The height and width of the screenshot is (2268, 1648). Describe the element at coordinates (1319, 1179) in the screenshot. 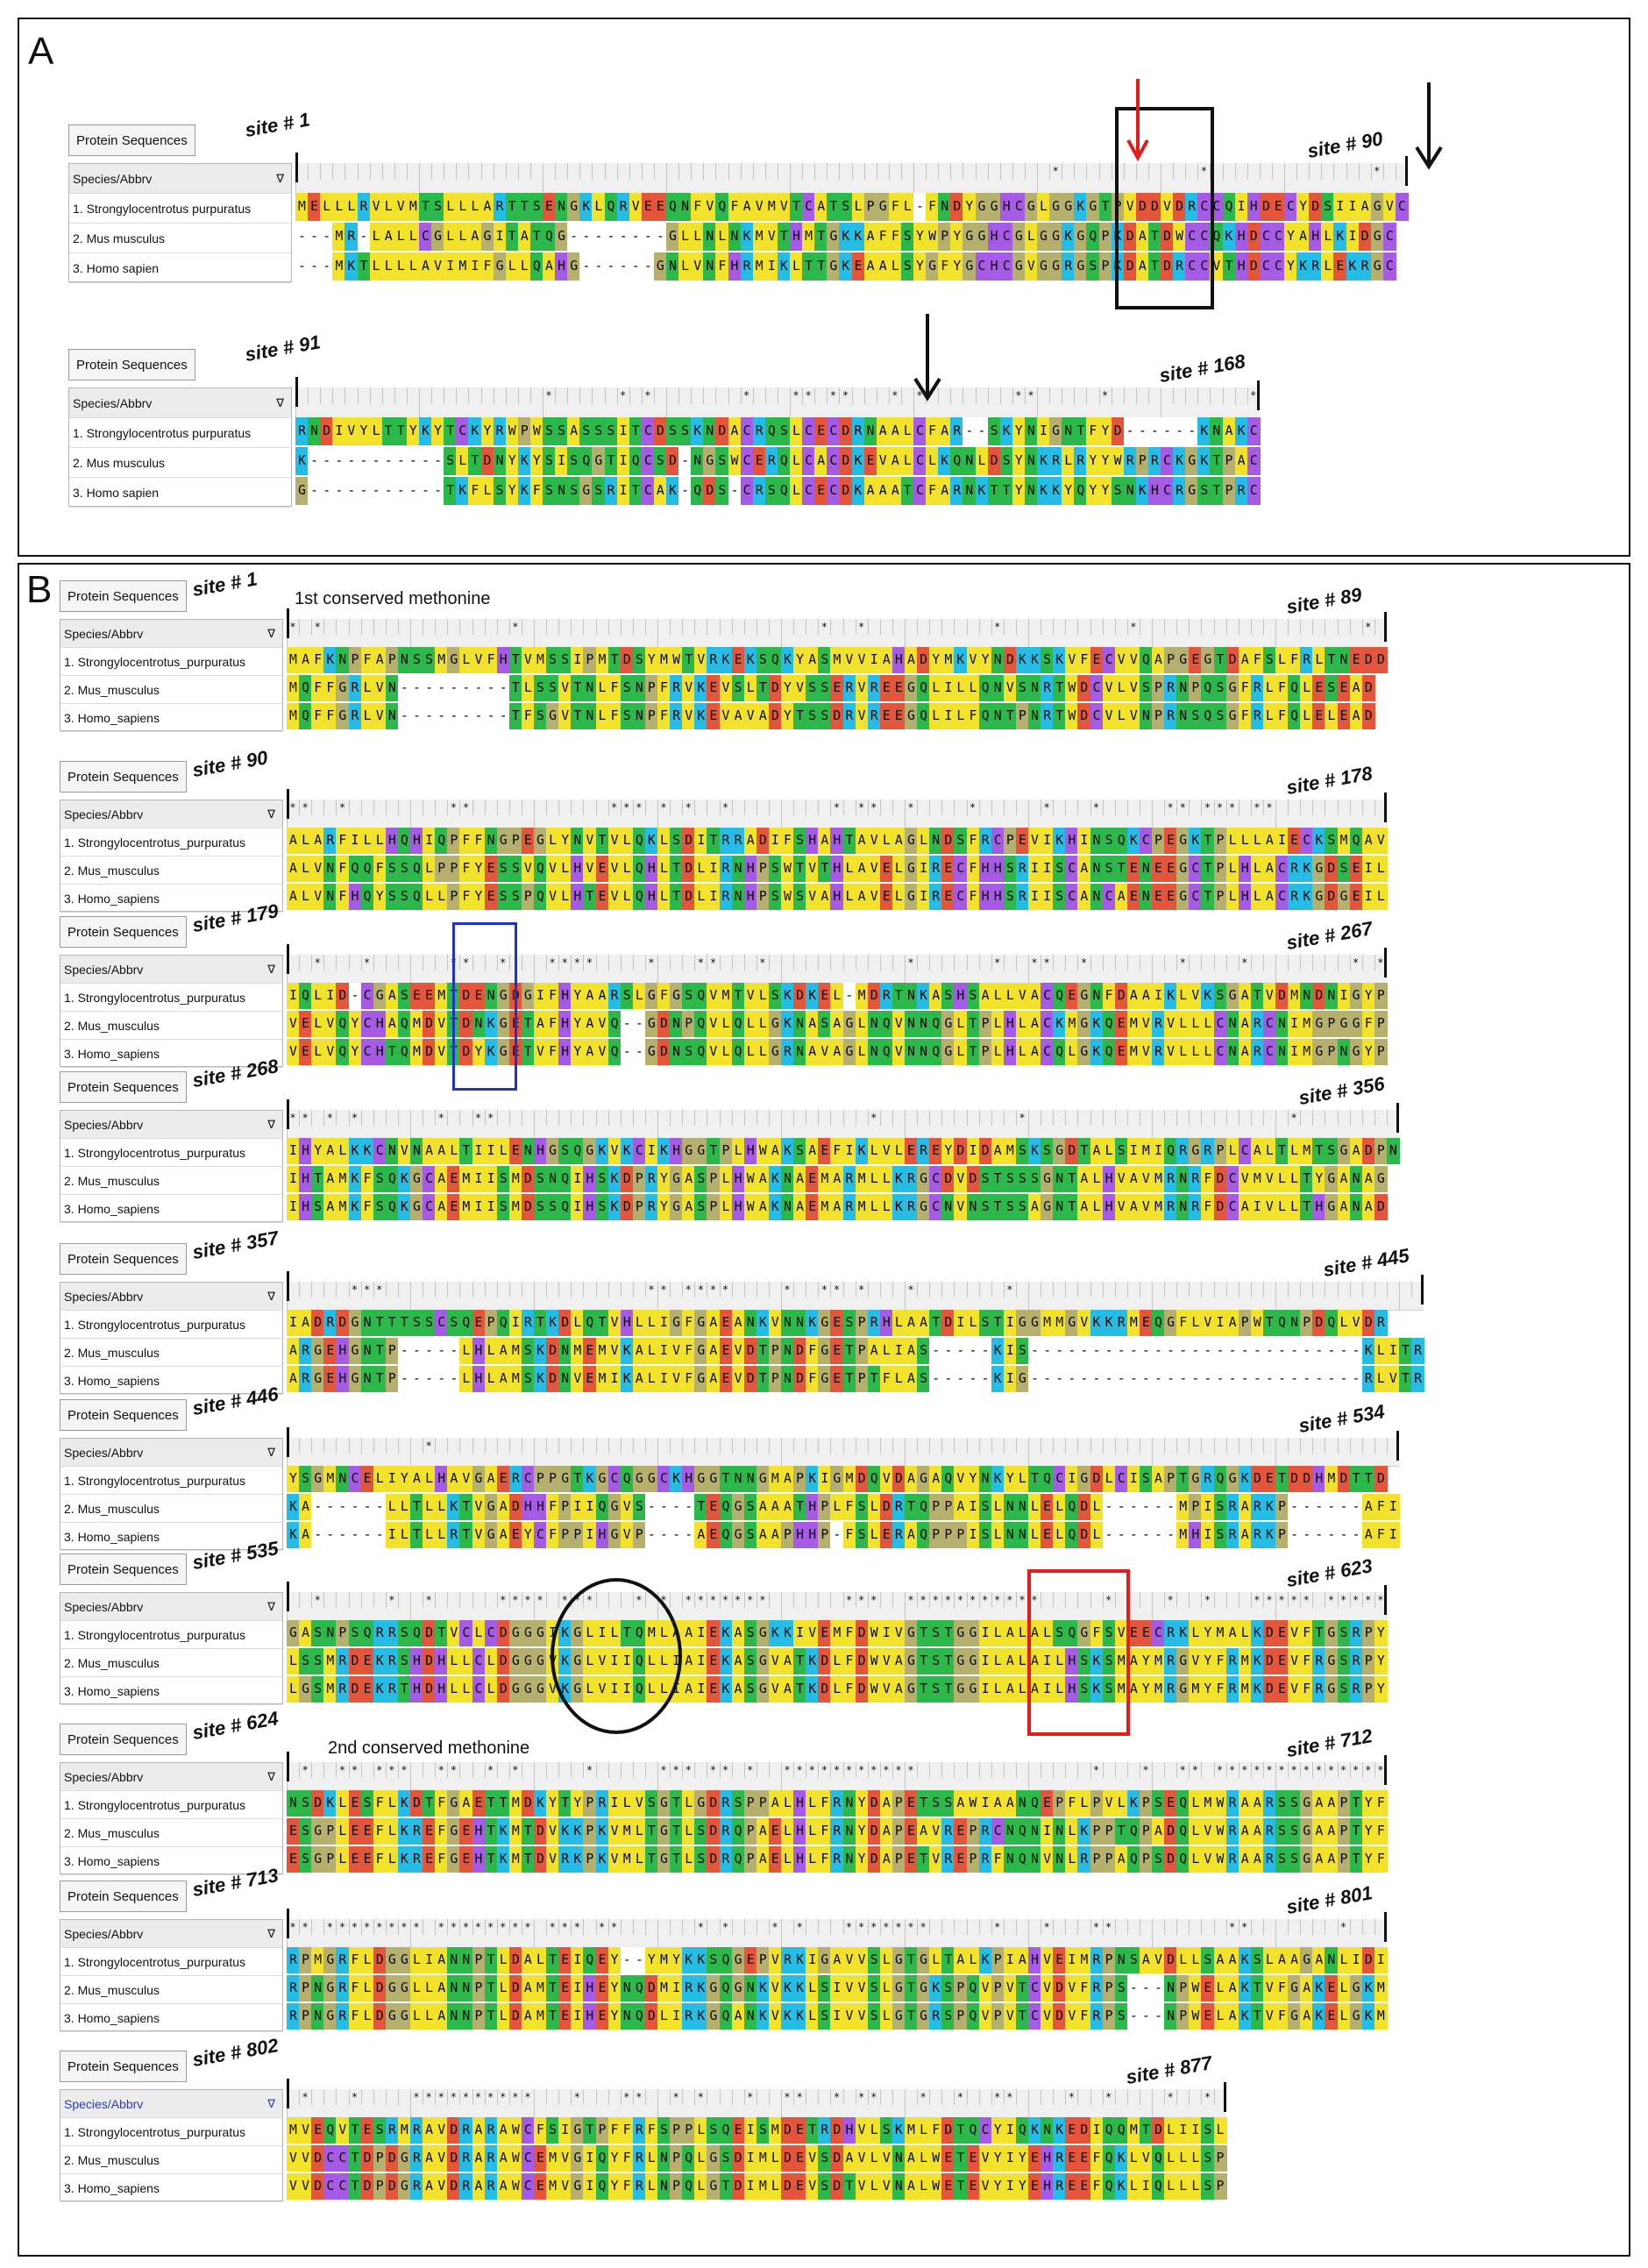

I see `residue: Y` at that location.